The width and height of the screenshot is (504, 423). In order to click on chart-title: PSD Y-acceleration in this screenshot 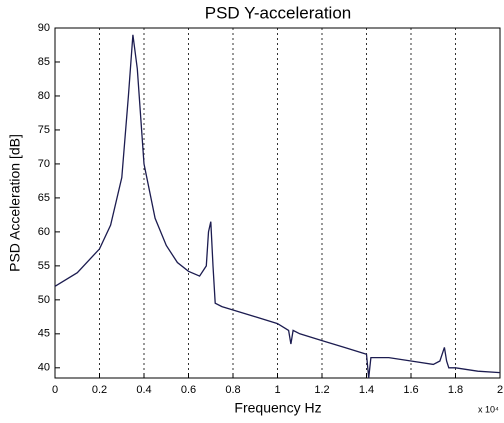, I will do `click(278, 12)`.